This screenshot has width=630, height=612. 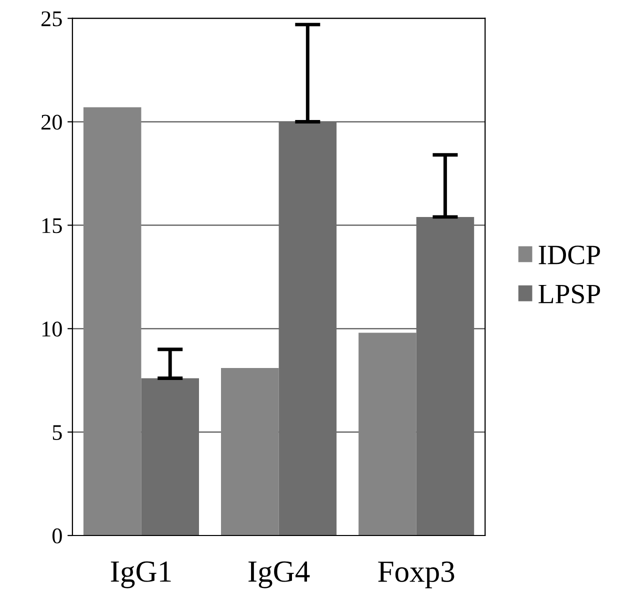 I want to click on y-tick-label: 25, so click(x=51, y=18).